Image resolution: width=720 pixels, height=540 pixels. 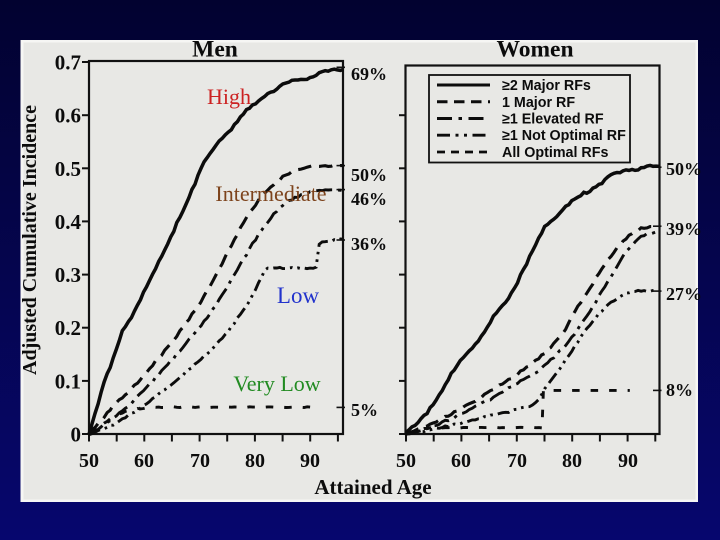 I want to click on svg-text: ≥1 Not Optimal RF, so click(x=564, y=136).